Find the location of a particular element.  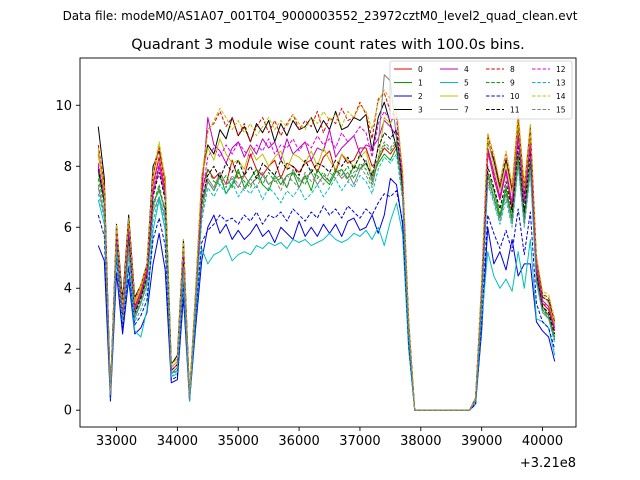

x-tick-label: 37000 is located at coordinates (359, 441).